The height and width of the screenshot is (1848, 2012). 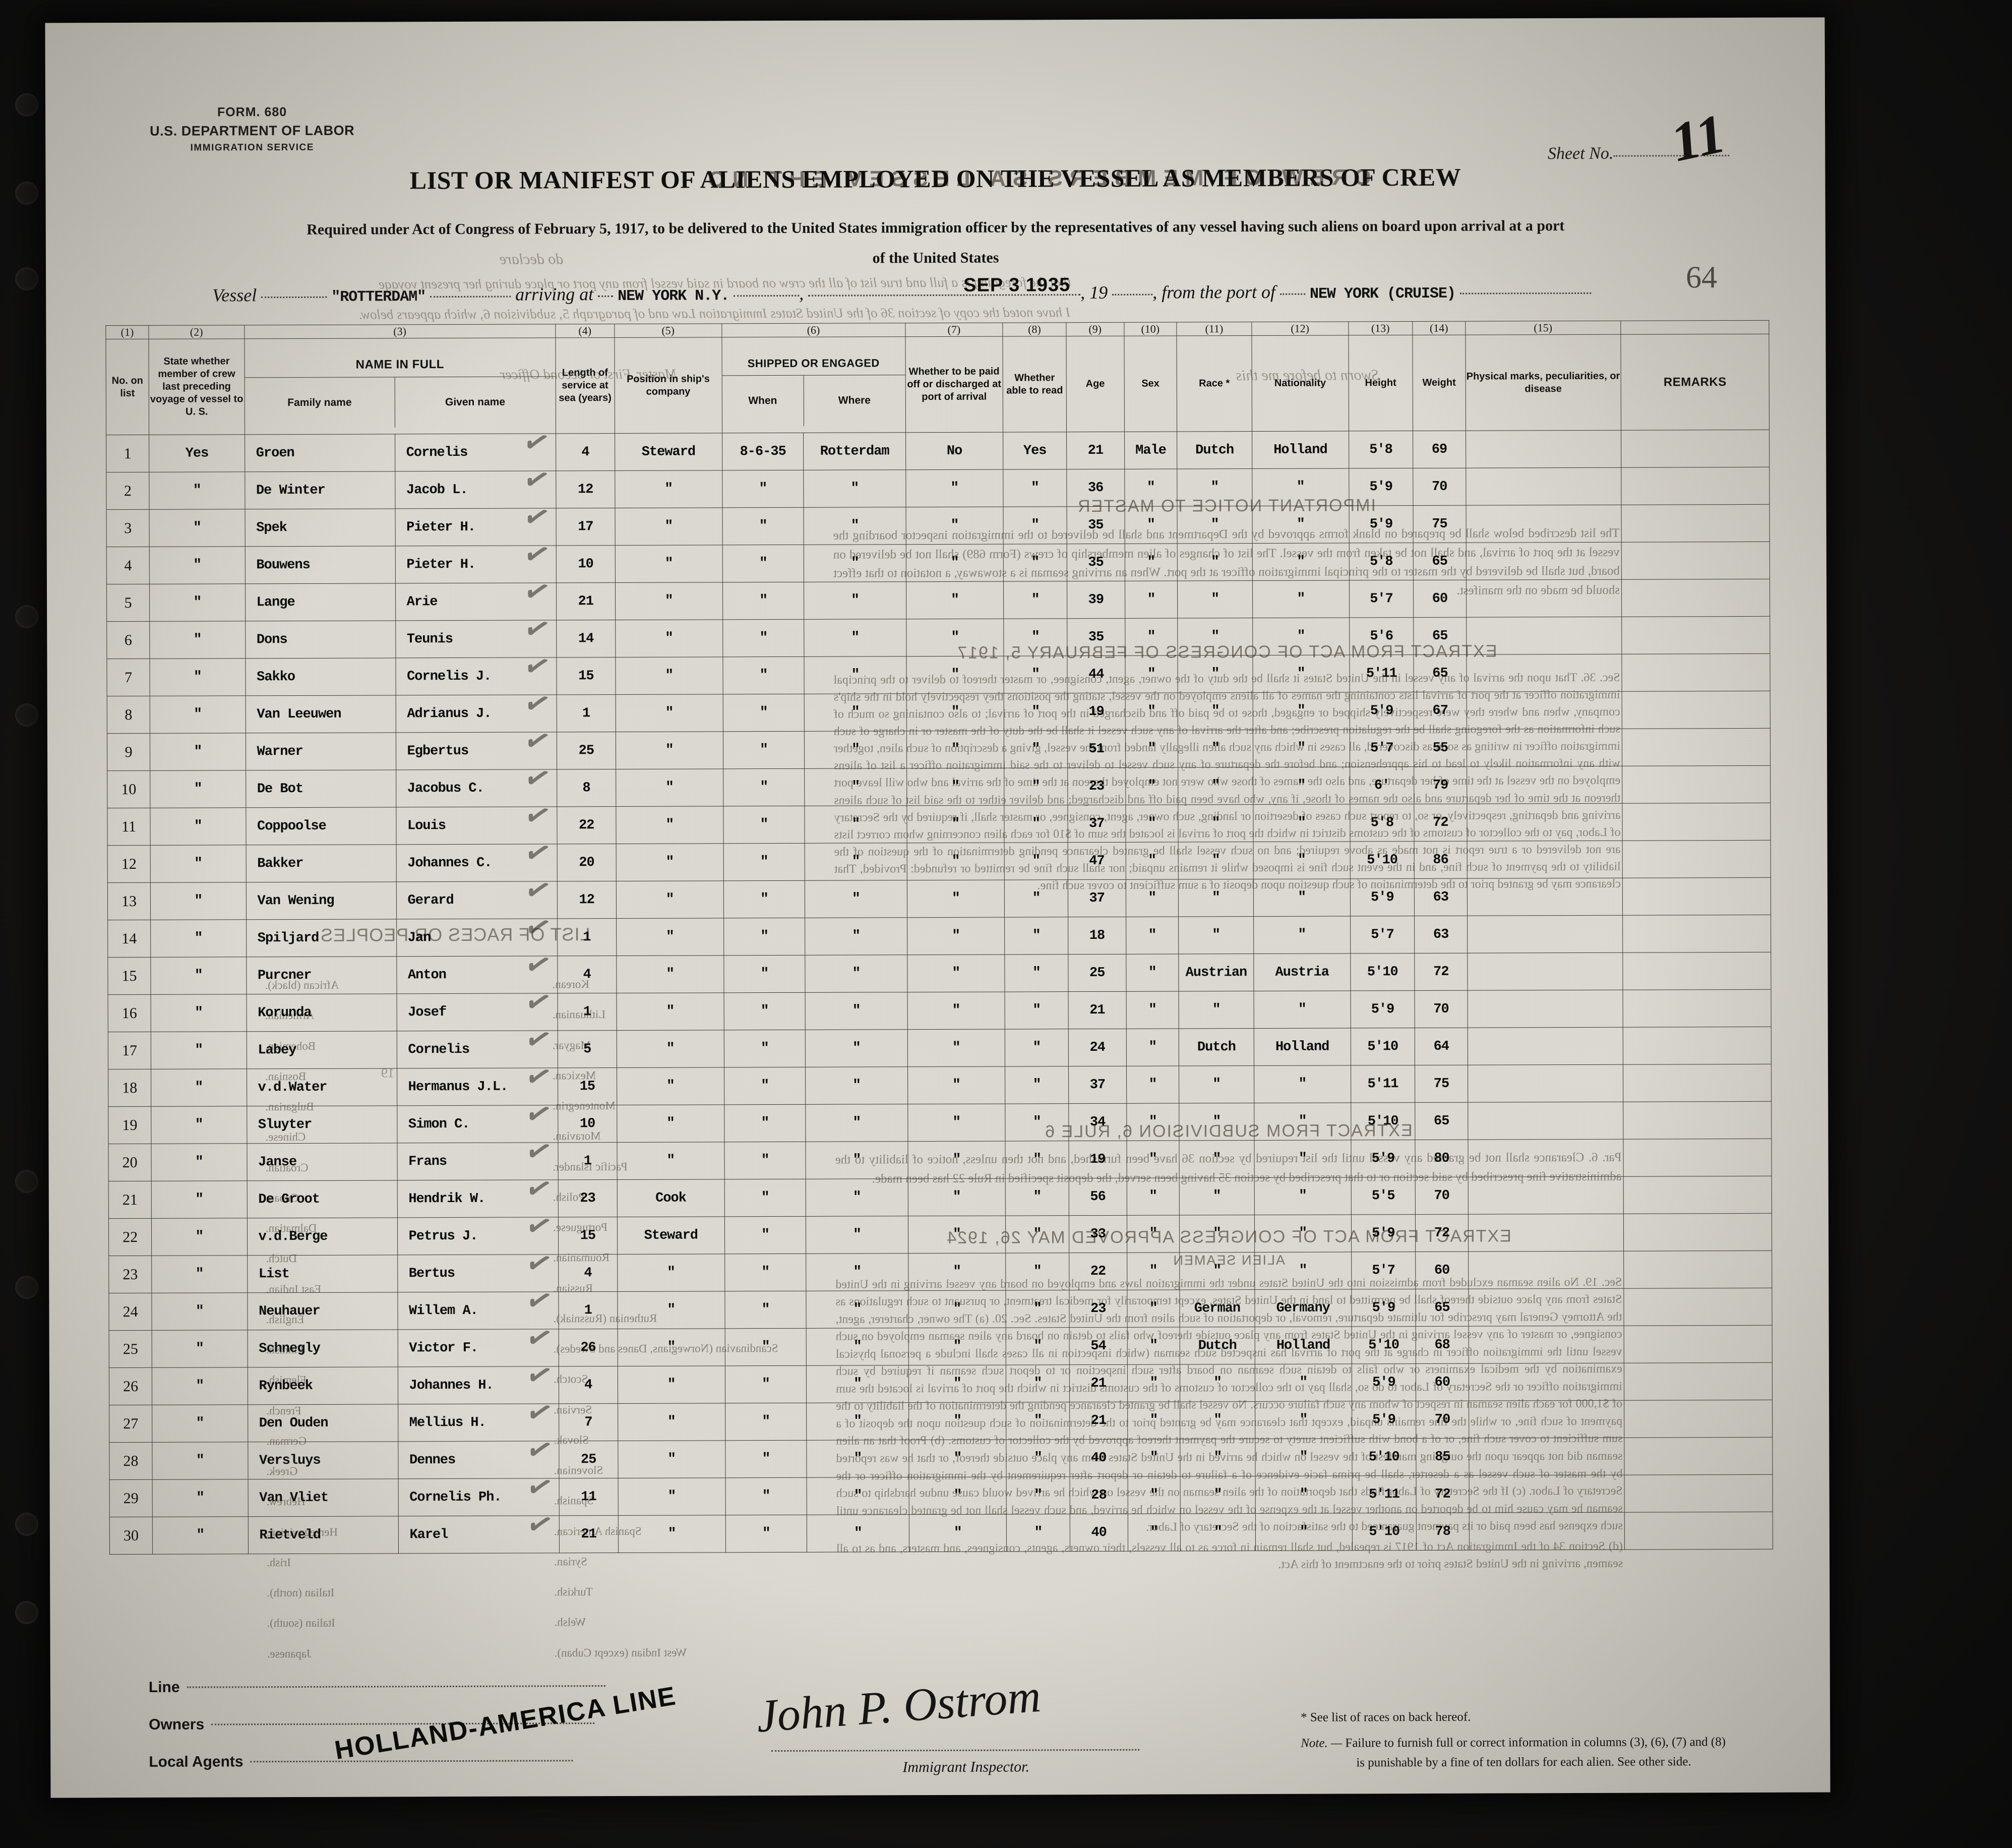 What do you see at coordinates (1096, 674) in the screenshot?
I see `cell-age: 44` at bounding box center [1096, 674].